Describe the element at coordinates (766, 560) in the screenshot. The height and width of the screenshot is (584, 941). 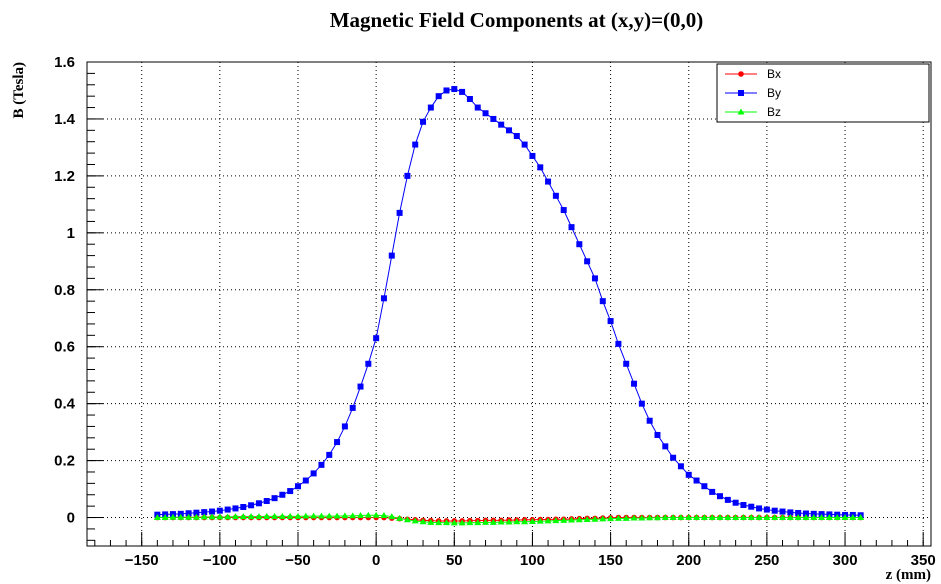
I see `x-tick-label: 250` at that location.